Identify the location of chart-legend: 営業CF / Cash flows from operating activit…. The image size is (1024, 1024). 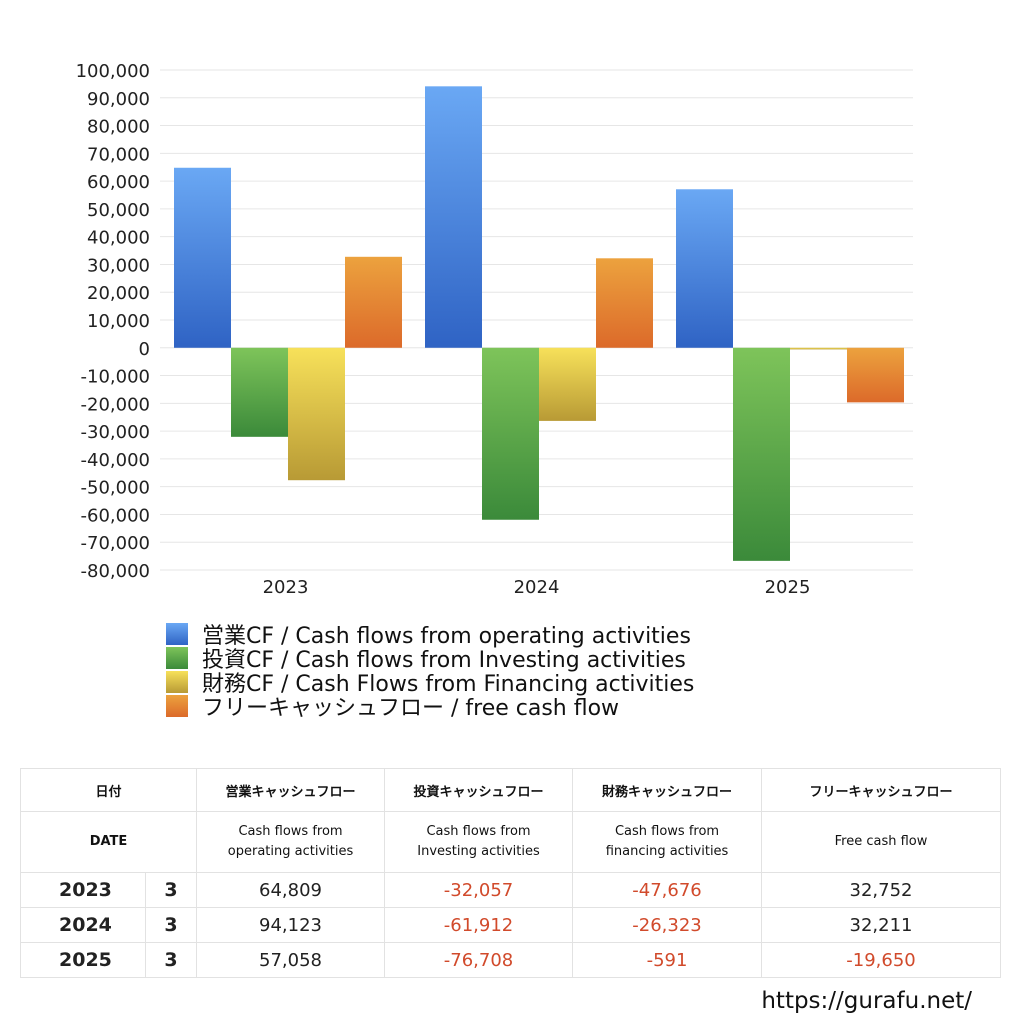
(430, 671).